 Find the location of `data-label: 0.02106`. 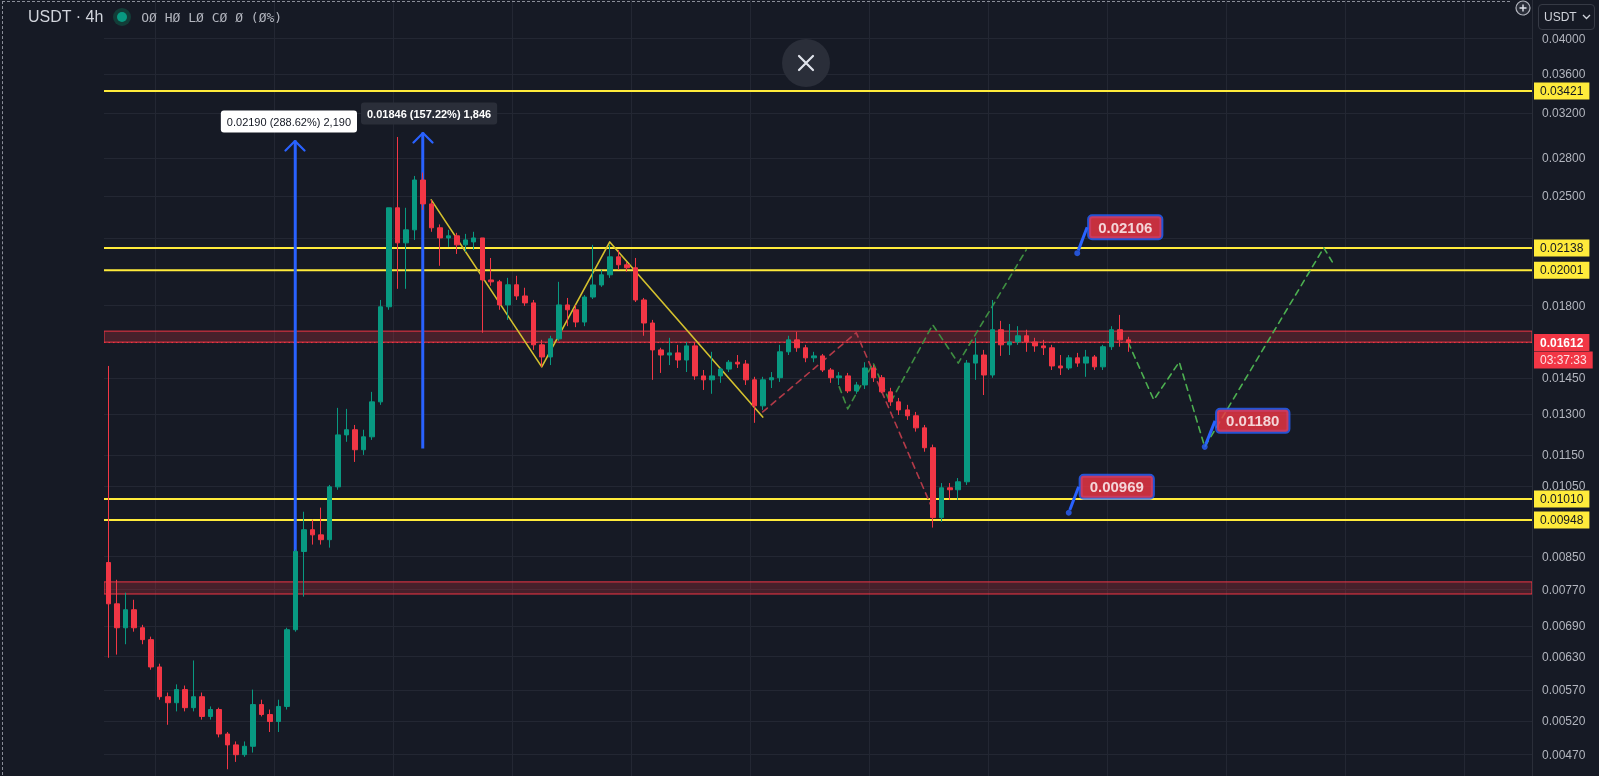

data-label: 0.02106 is located at coordinates (1125, 227).